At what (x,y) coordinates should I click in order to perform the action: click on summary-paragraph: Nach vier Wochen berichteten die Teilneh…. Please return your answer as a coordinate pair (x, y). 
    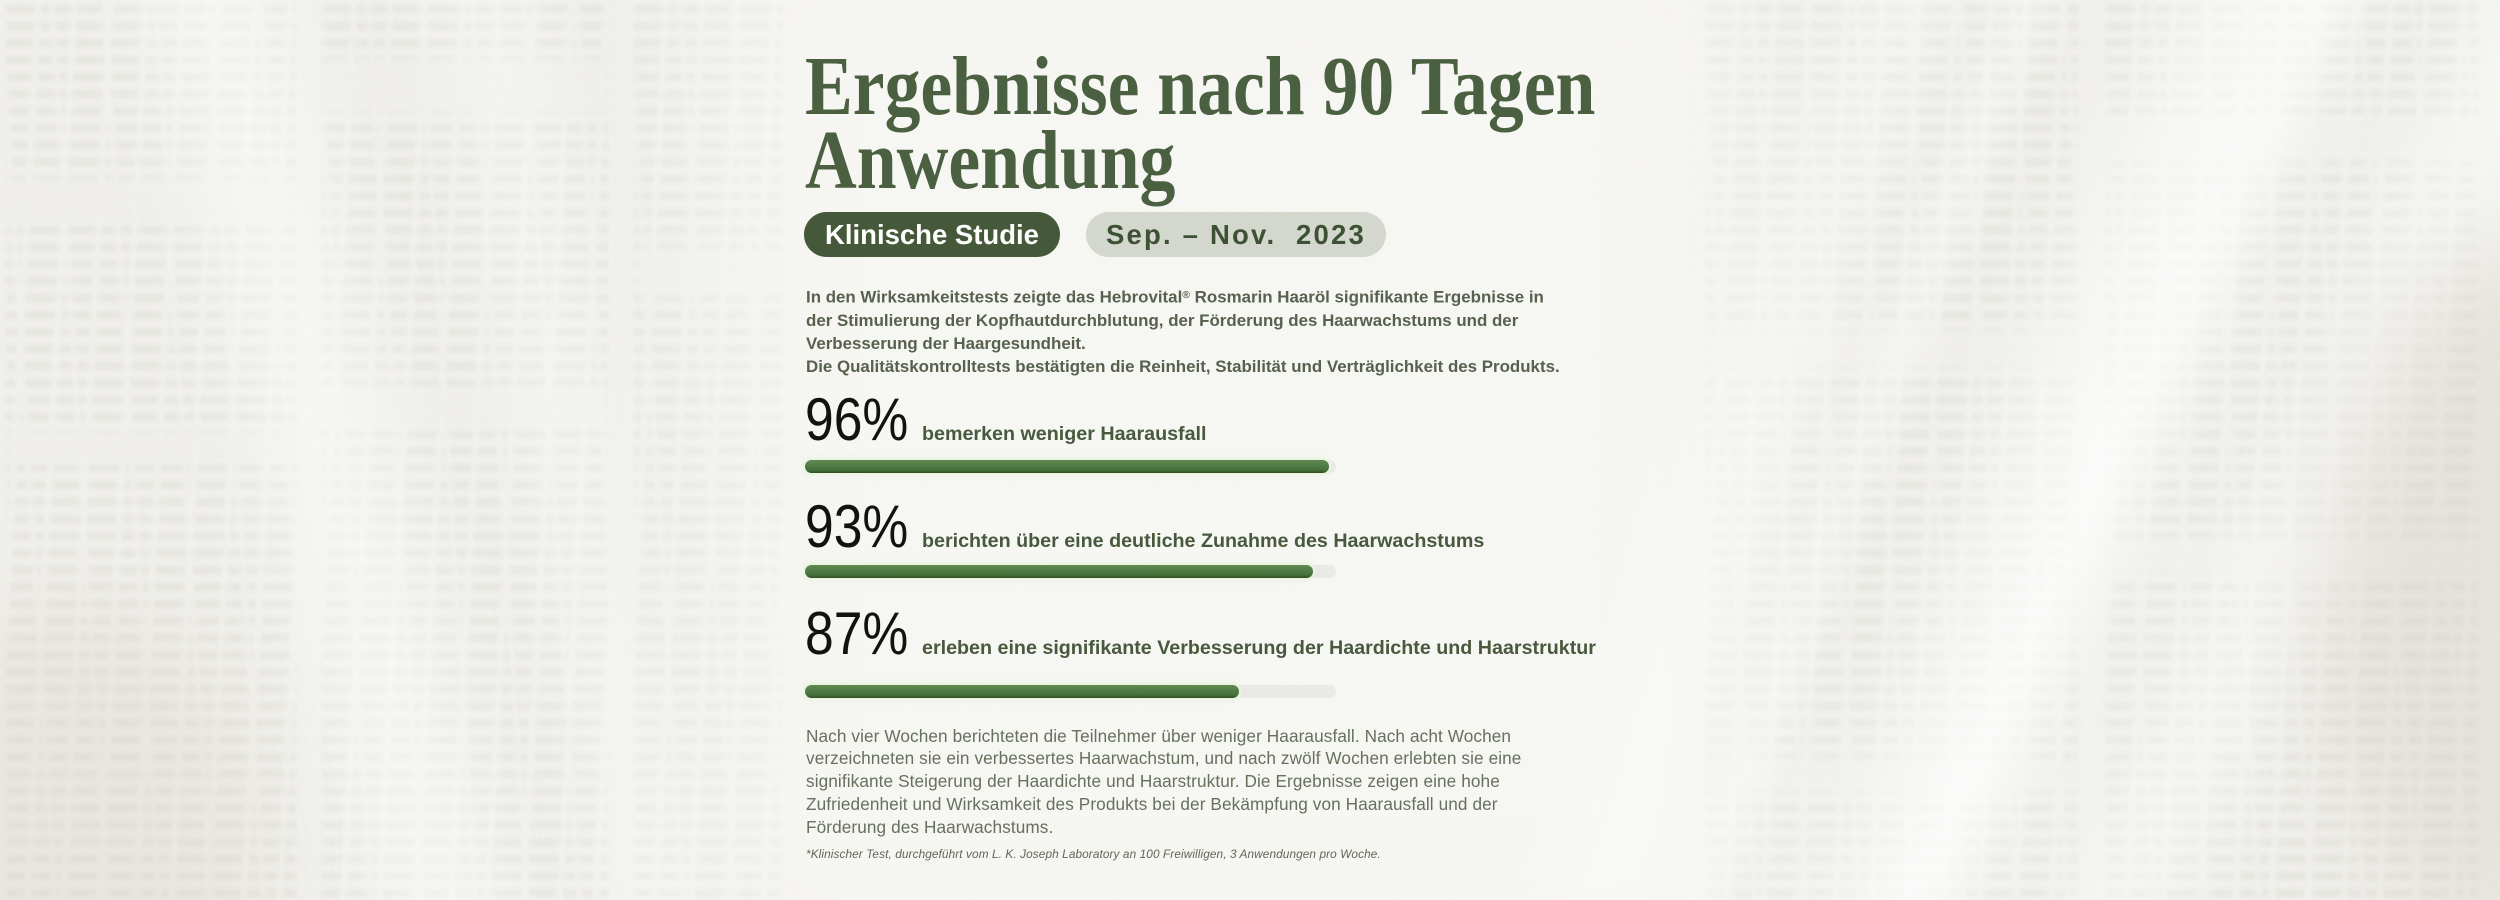
    Looking at the image, I should click on (1164, 781).